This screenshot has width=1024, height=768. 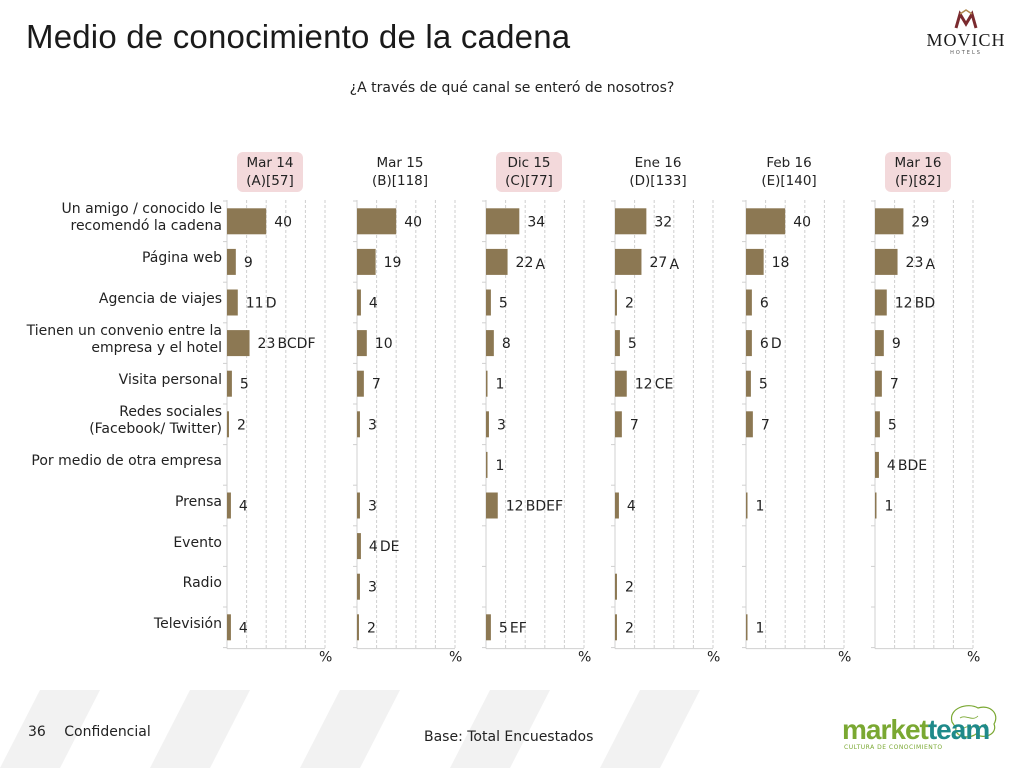 What do you see at coordinates (107, 732) in the screenshot?
I see `confidential-label: Confidencial` at bounding box center [107, 732].